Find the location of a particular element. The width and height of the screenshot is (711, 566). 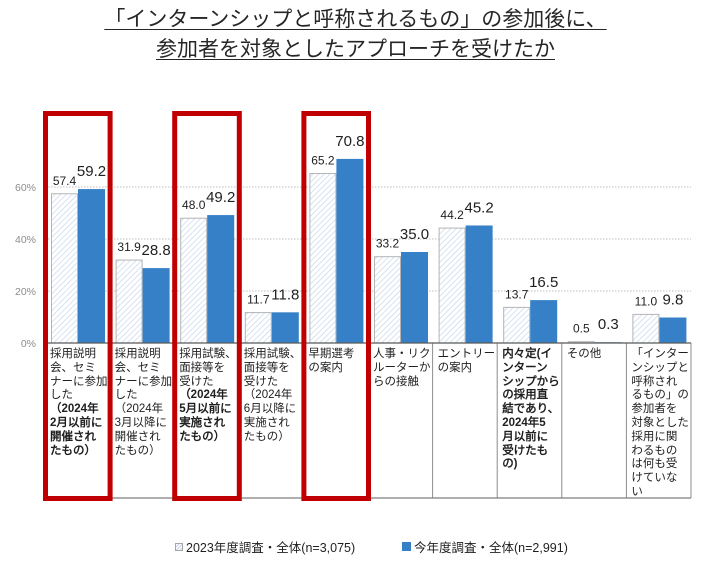

category-label: 採用説明 会、セミ ナーに参加 した （2024年 2月以前に 開催され たもの） is located at coordinates (79, 403).